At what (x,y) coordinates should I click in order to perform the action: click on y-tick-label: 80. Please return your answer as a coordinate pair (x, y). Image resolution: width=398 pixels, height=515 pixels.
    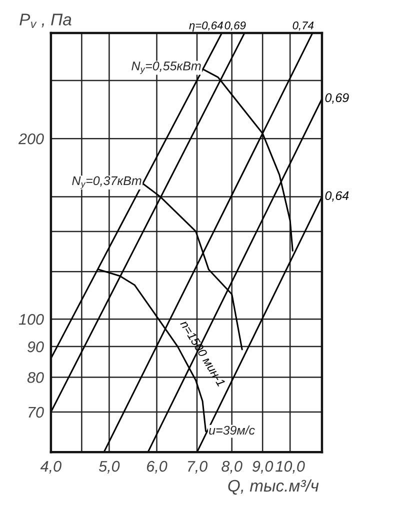
    Looking at the image, I should click on (35, 377).